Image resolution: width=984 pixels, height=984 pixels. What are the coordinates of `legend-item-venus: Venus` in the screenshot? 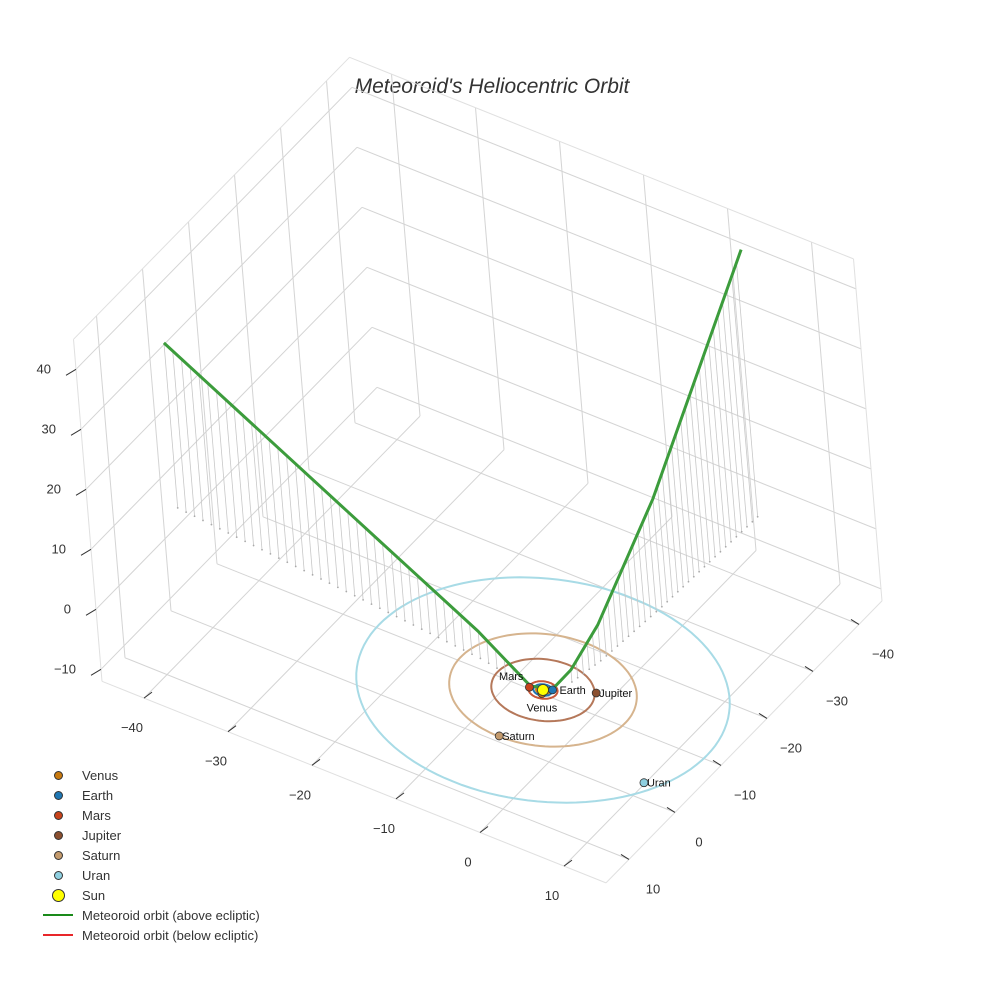 It's located at (149, 775).